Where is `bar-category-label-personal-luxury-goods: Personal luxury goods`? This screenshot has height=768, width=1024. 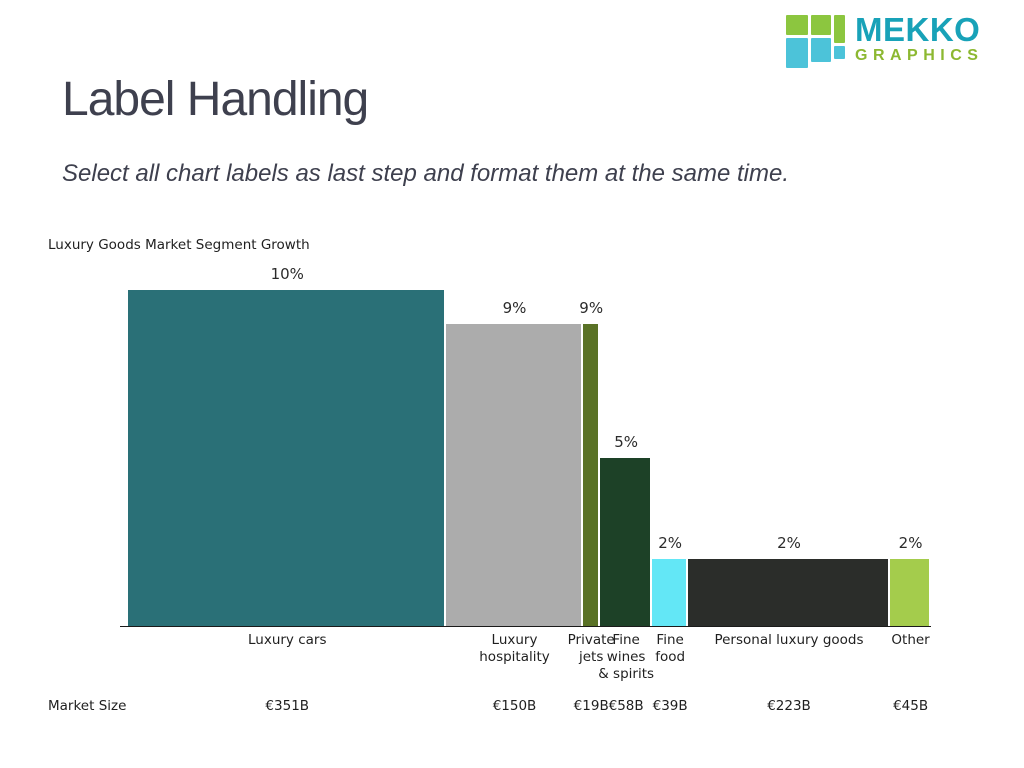
bar-category-label-personal-luxury-goods: Personal luxury goods is located at coordinates (789, 640).